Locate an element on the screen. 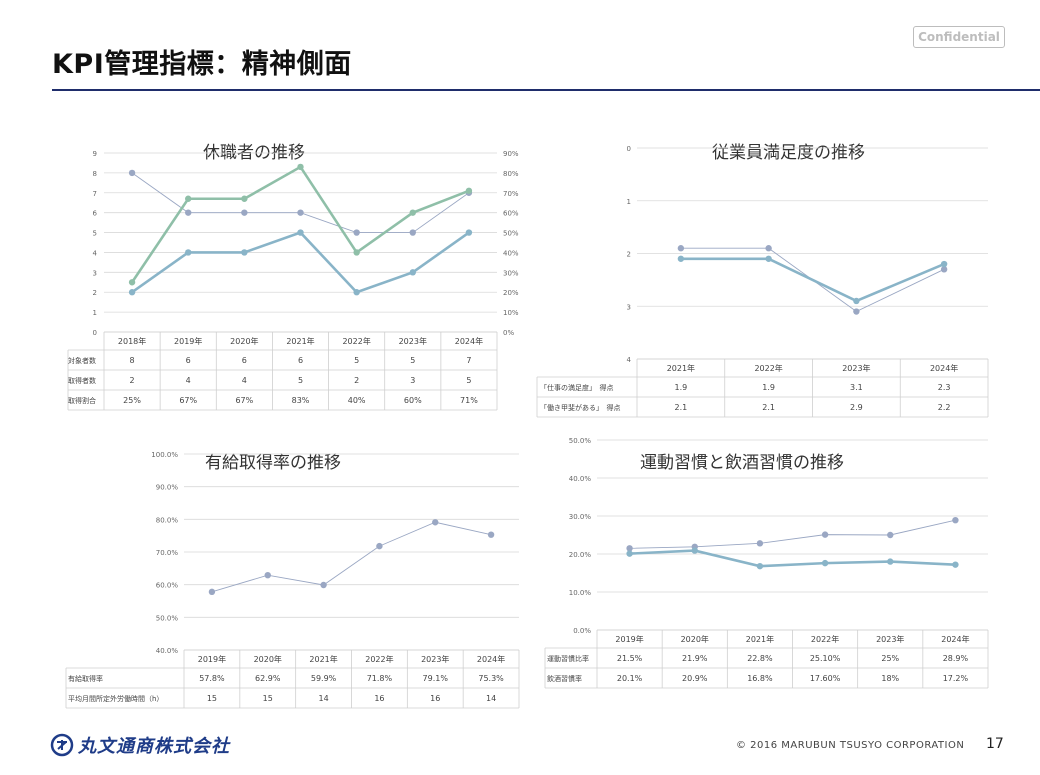 The image size is (1040, 775). table-cell: 71.8% is located at coordinates (380, 678).